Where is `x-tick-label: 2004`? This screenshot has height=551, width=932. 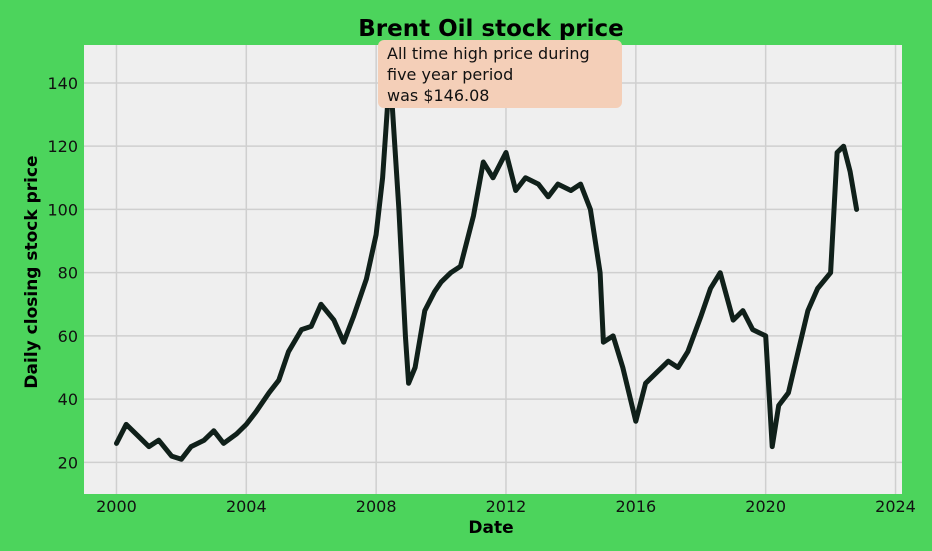 x-tick-label: 2004 is located at coordinates (246, 506).